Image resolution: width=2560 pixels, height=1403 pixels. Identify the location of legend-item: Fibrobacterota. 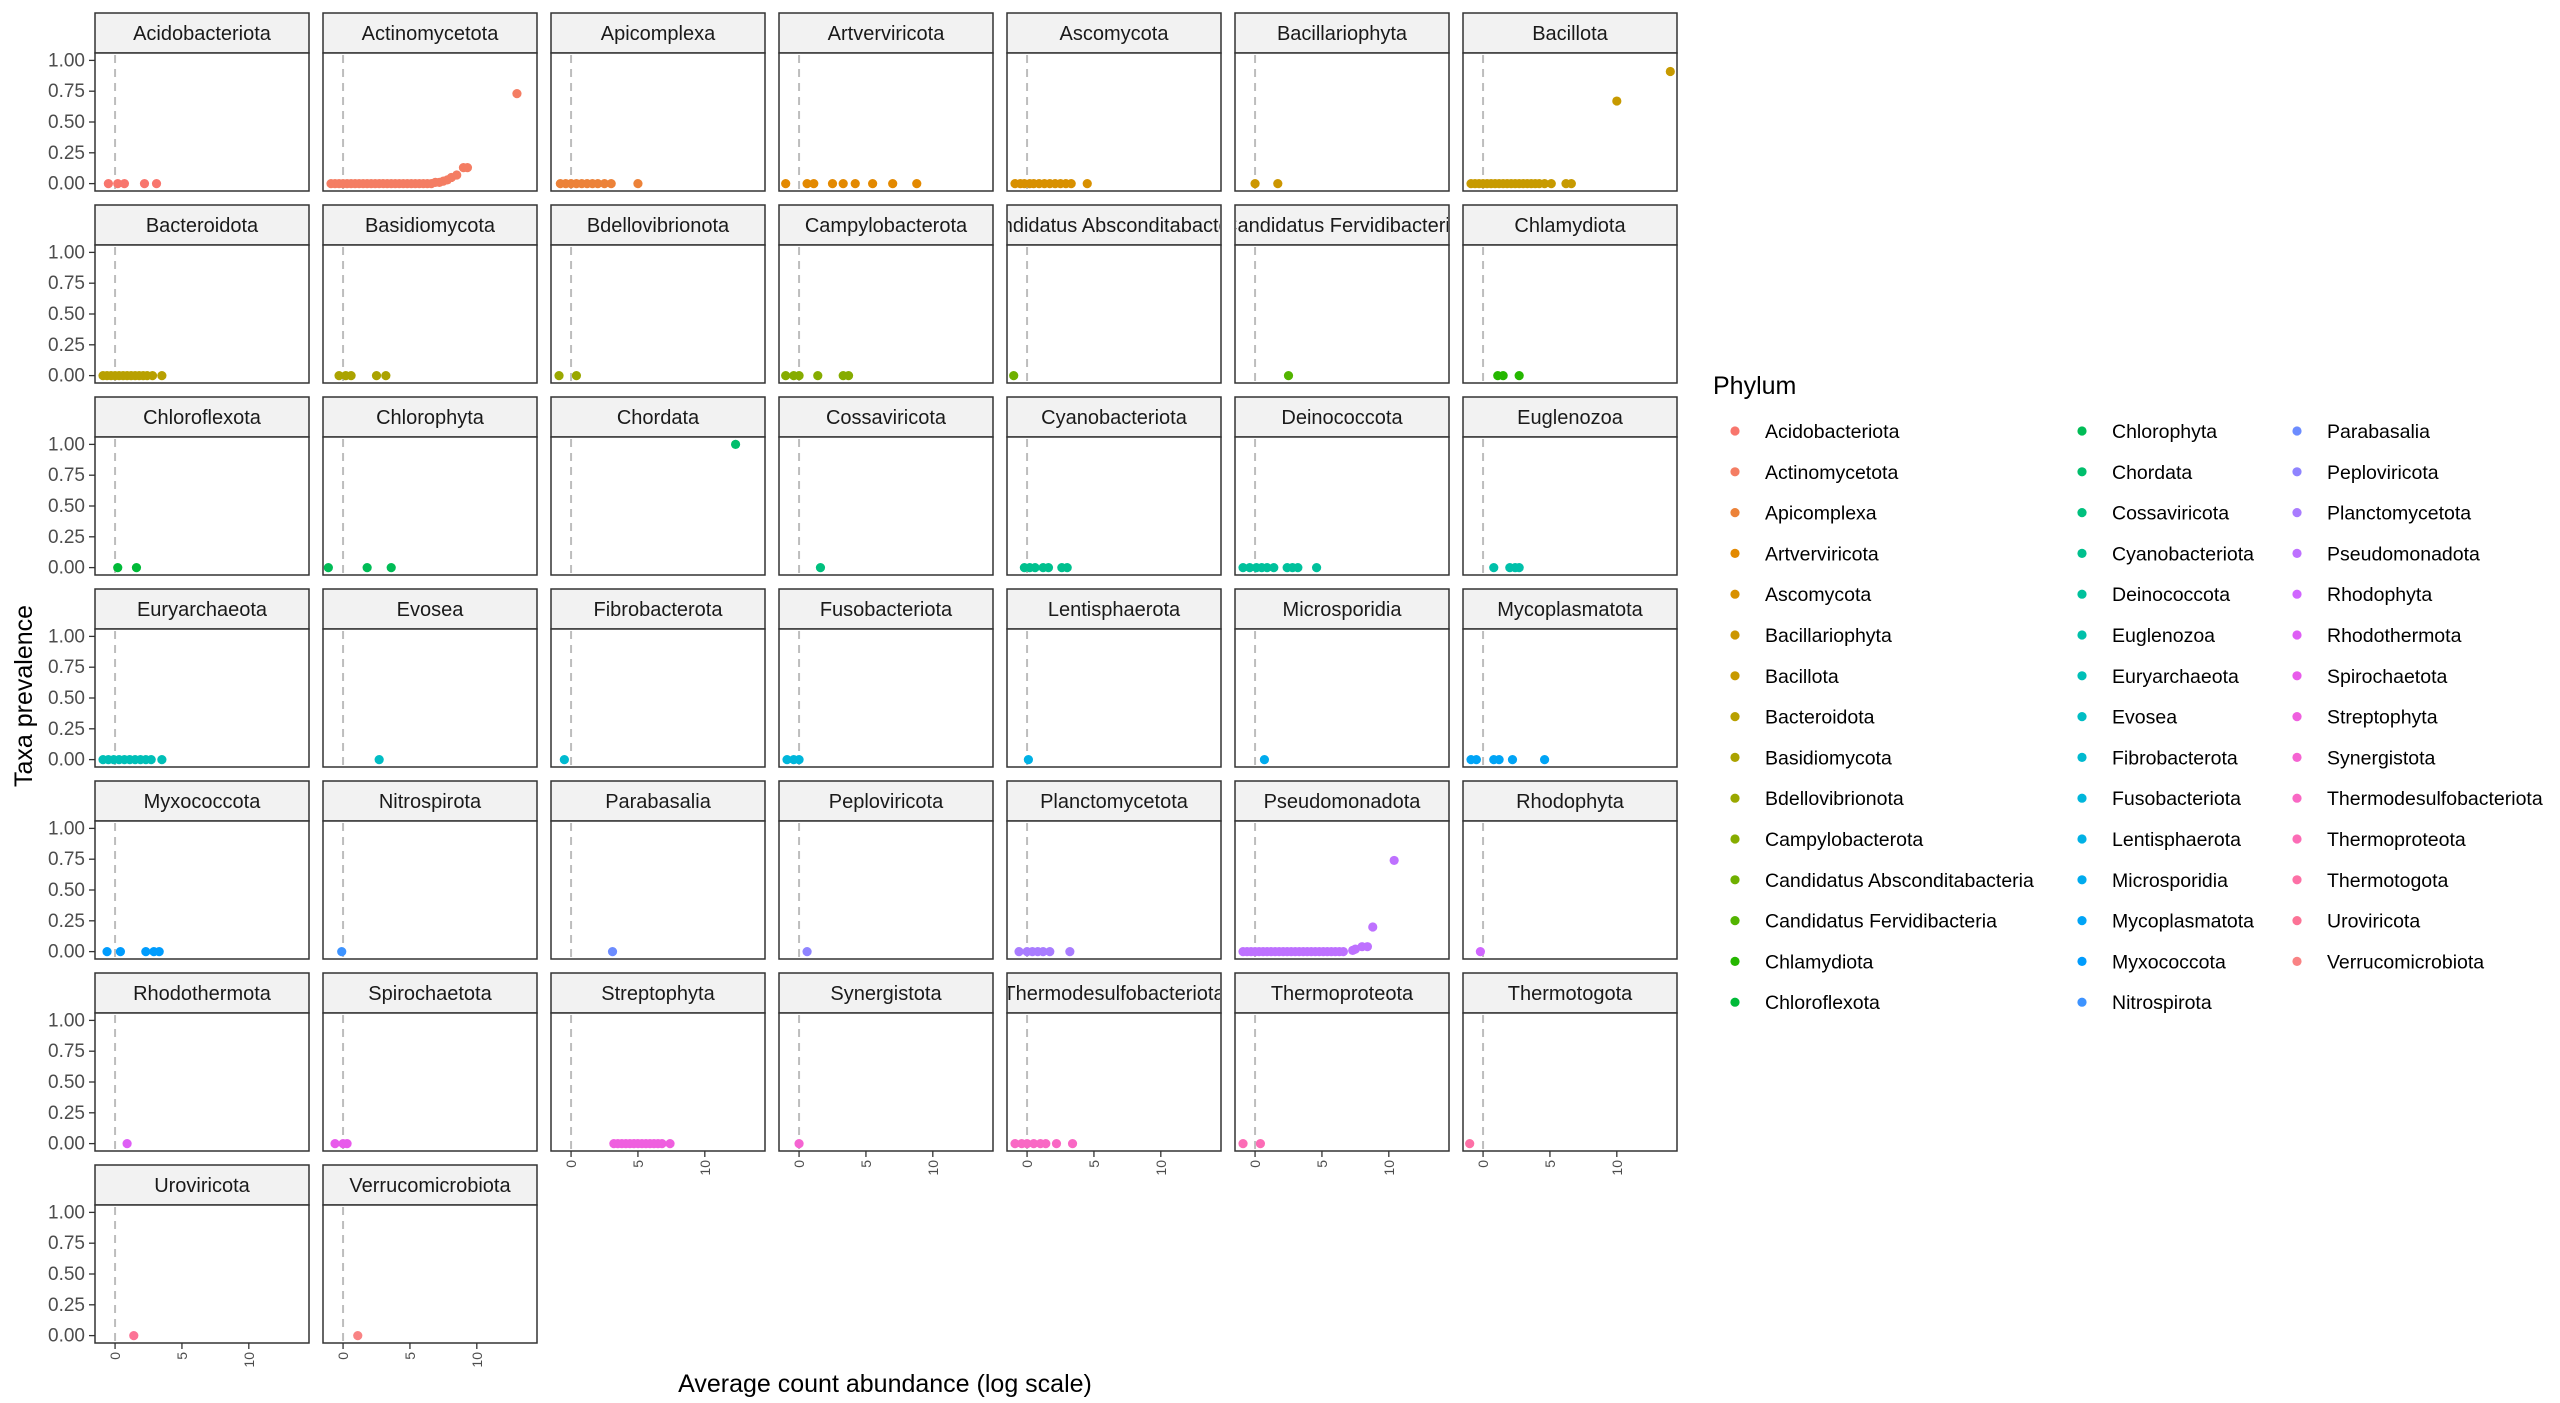
(2157, 758).